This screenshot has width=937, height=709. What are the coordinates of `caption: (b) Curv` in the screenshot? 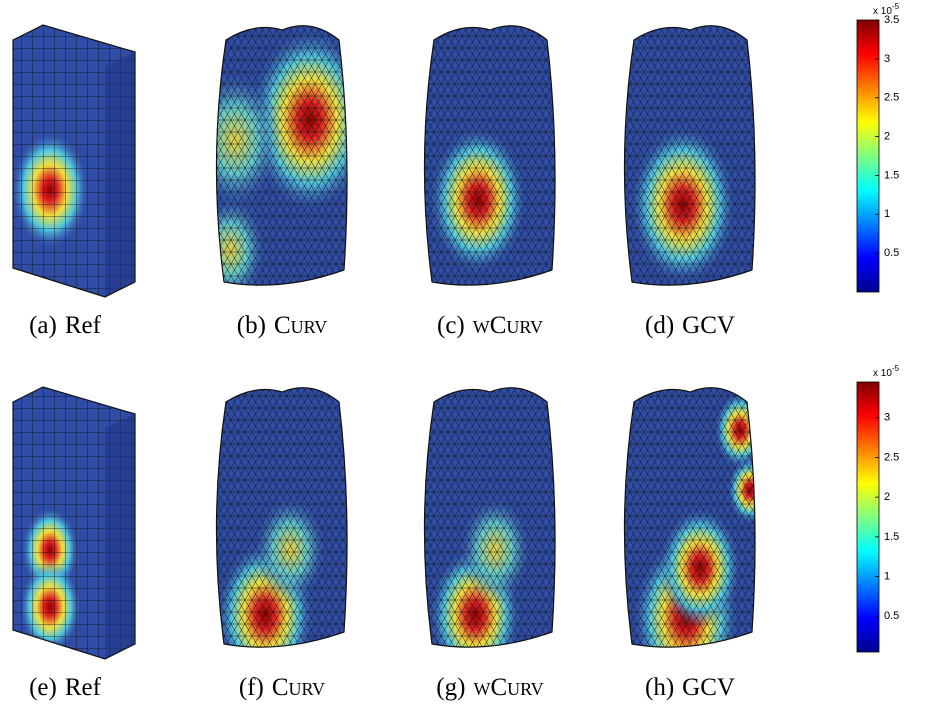 It's located at (282, 325).